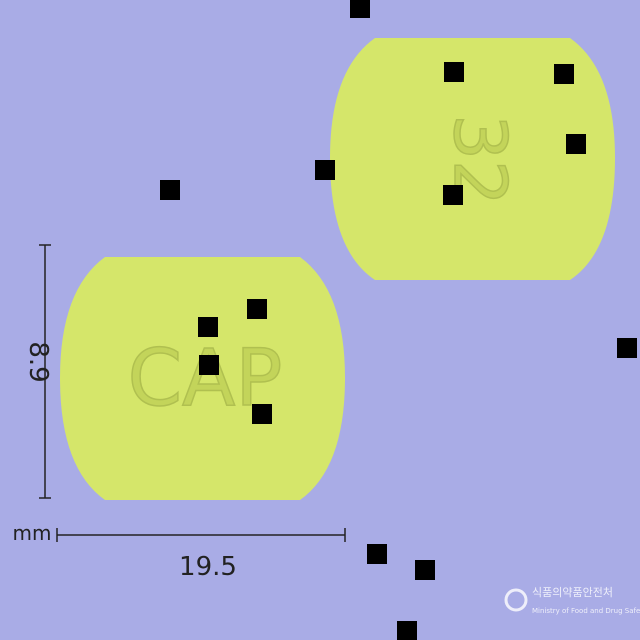 The height and width of the screenshot is (640, 640). What do you see at coordinates (32, 533) in the screenshot?
I see `unit-label: mm` at bounding box center [32, 533].